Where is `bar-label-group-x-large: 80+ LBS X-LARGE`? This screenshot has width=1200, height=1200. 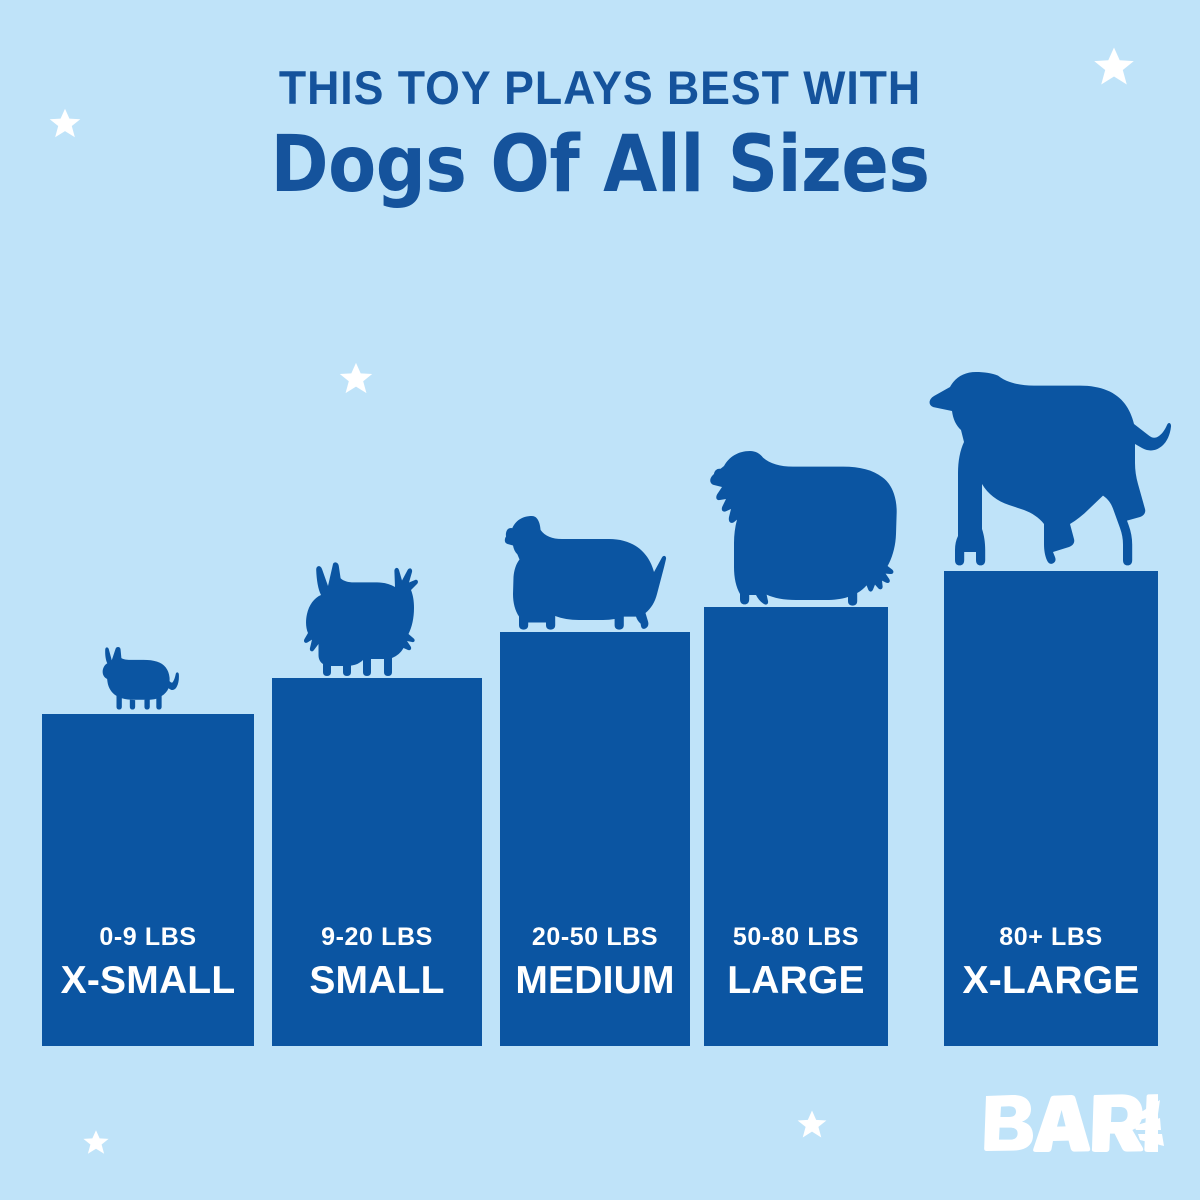 bar-label-group-x-large: 80+ LBS X-LARGE is located at coordinates (1051, 962).